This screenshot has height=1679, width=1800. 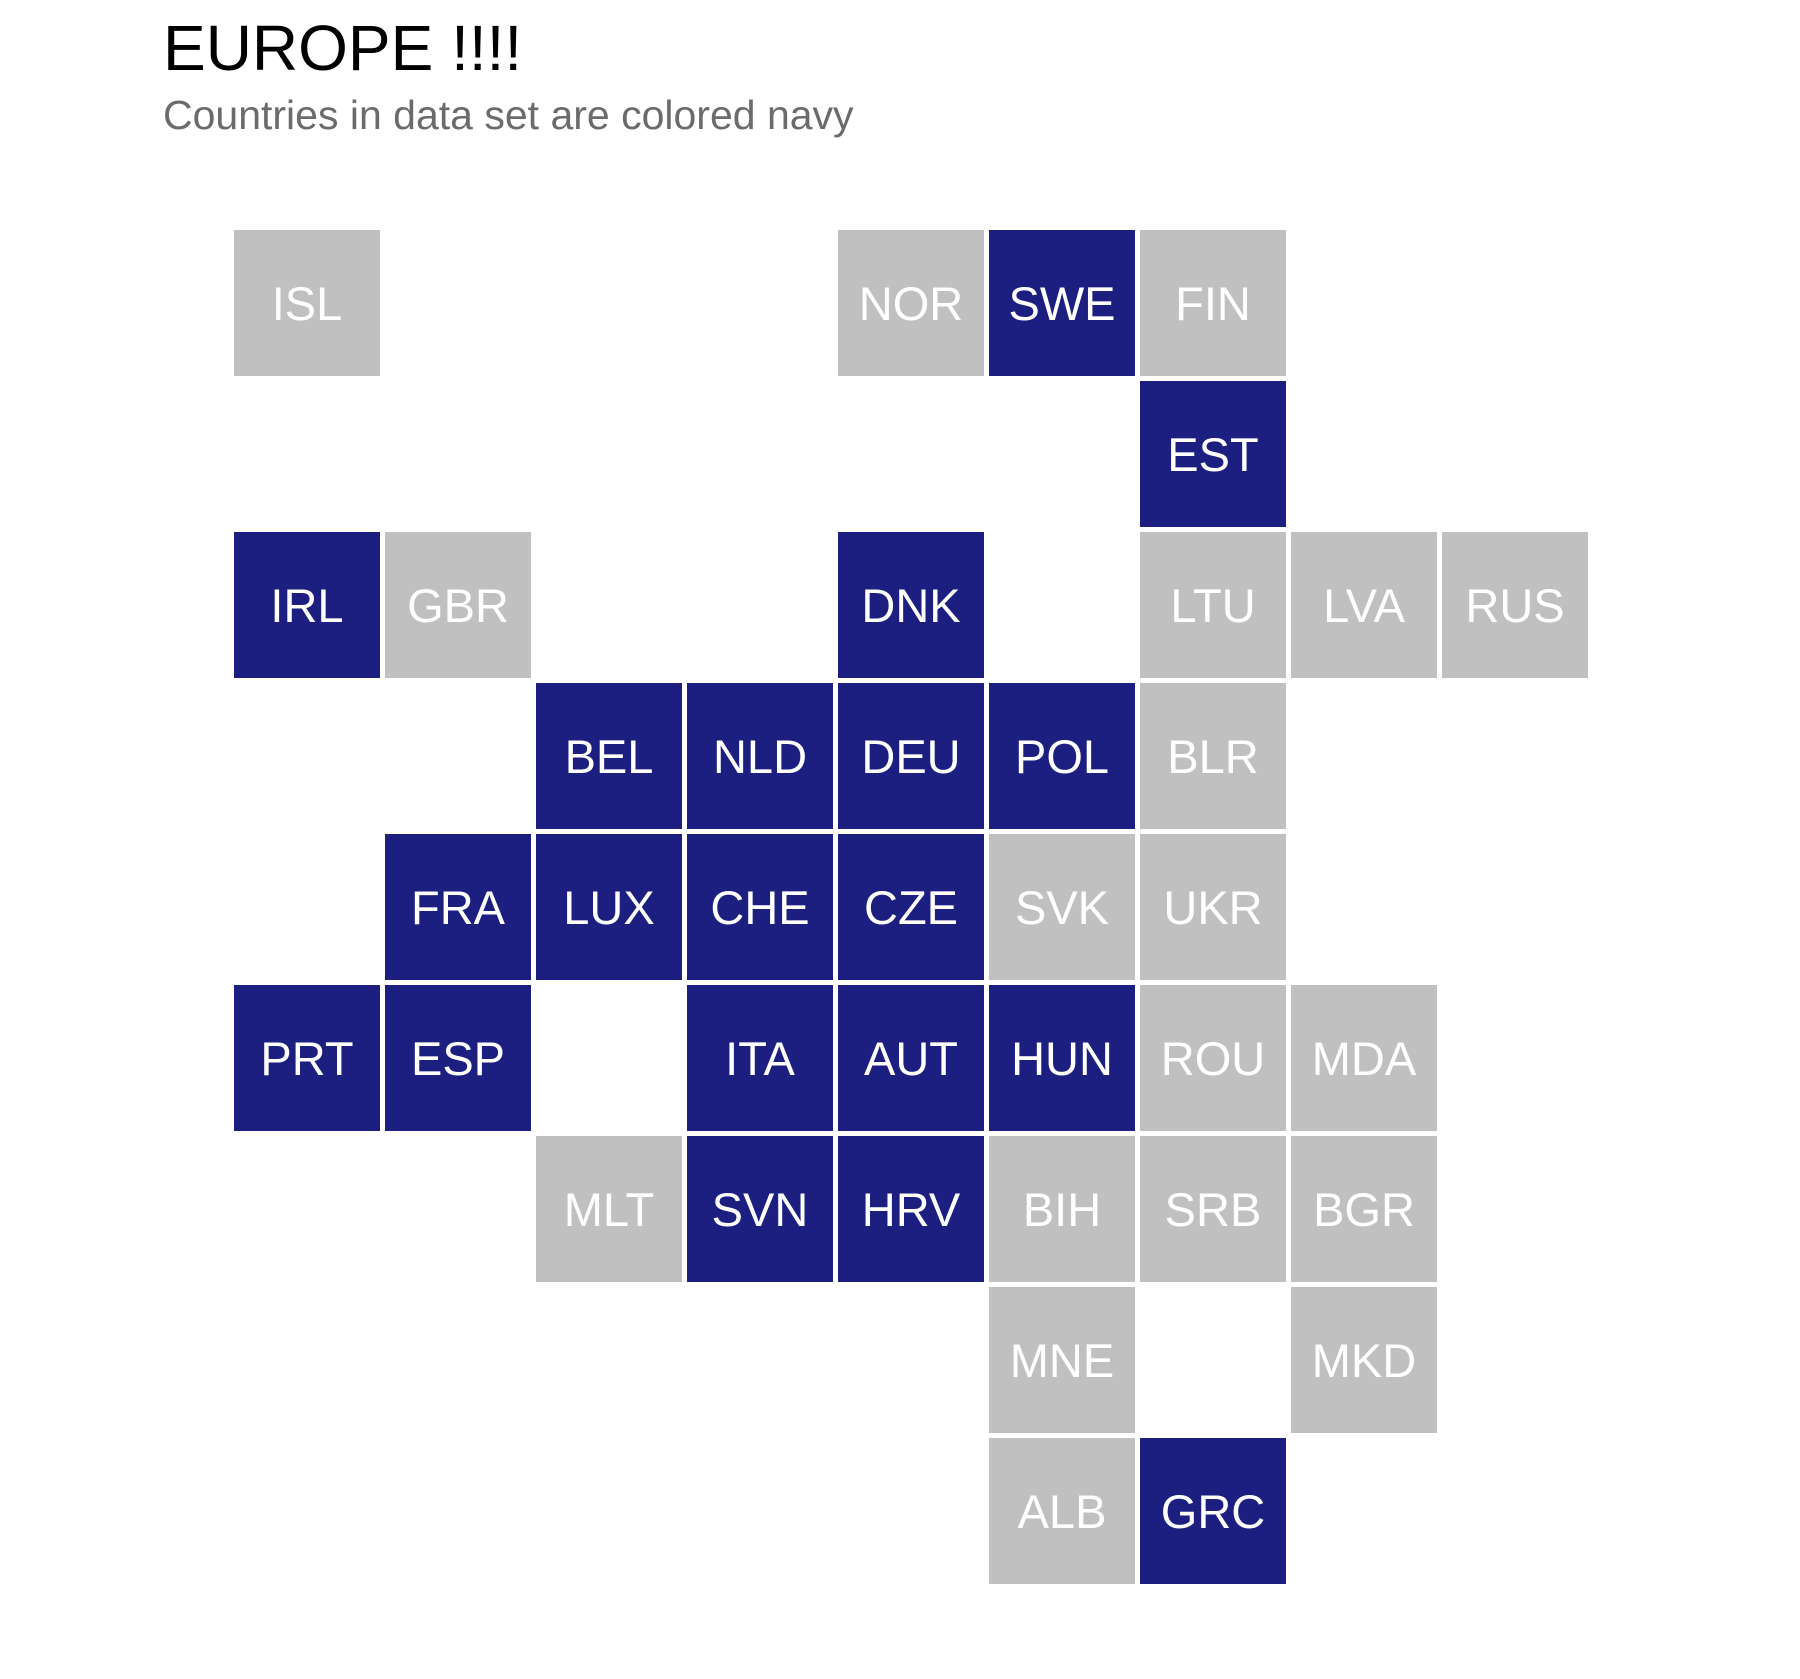 What do you see at coordinates (1213, 756) in the screenshot?
I see `country-tile-blr: BLR` at bounding box center [1213, 756].